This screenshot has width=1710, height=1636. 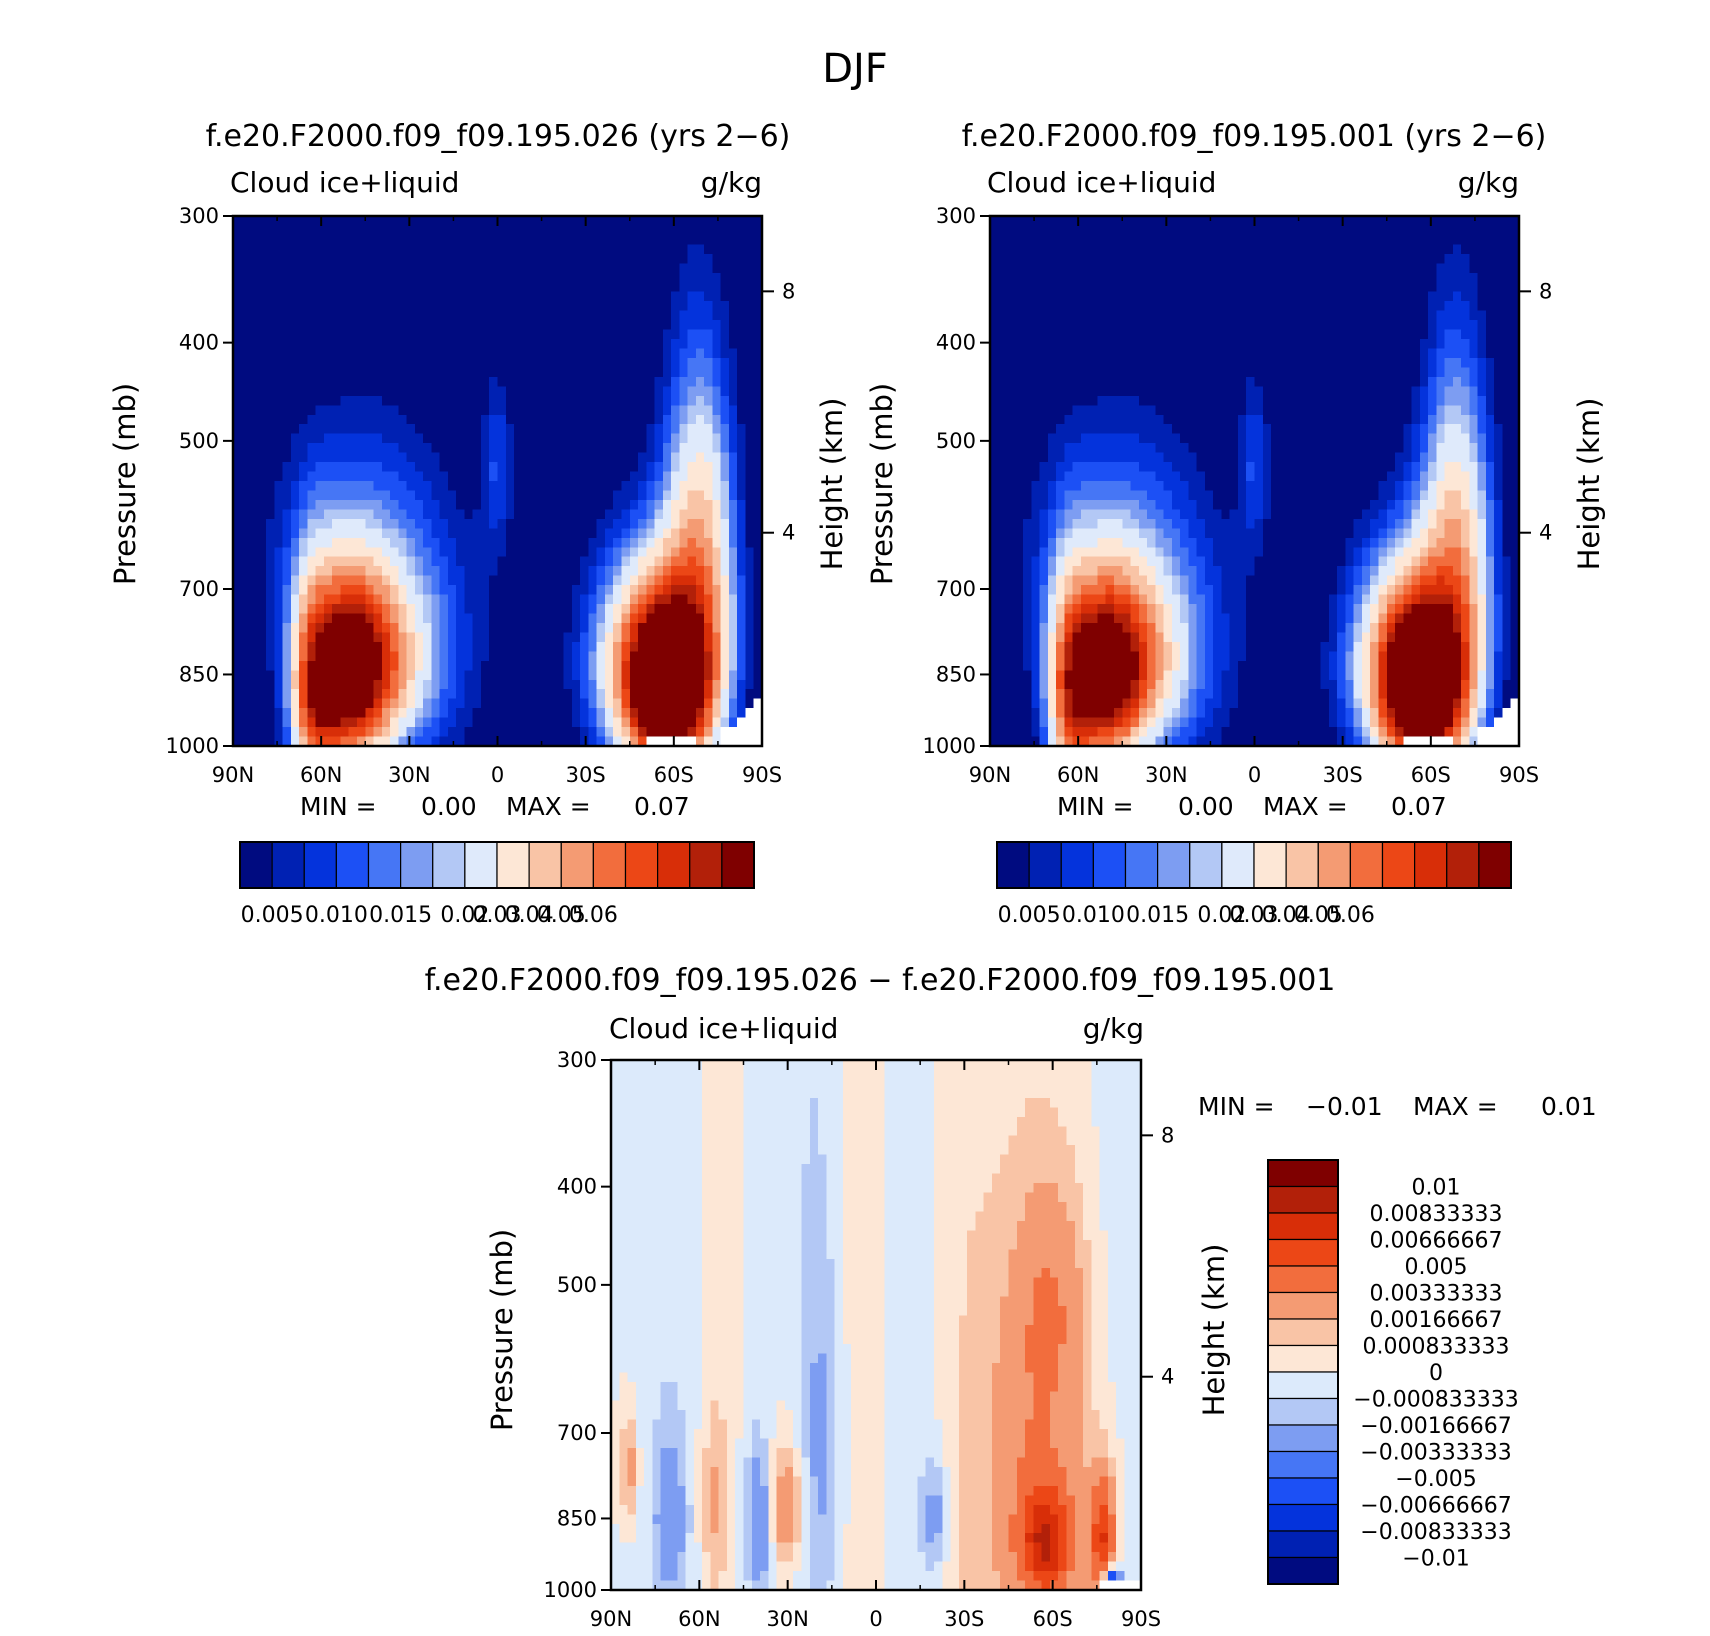 What do you see at coordinates (199, 343) in the screenshot?
I see `y-tick-label: 400` at bounding box center [199, 343].